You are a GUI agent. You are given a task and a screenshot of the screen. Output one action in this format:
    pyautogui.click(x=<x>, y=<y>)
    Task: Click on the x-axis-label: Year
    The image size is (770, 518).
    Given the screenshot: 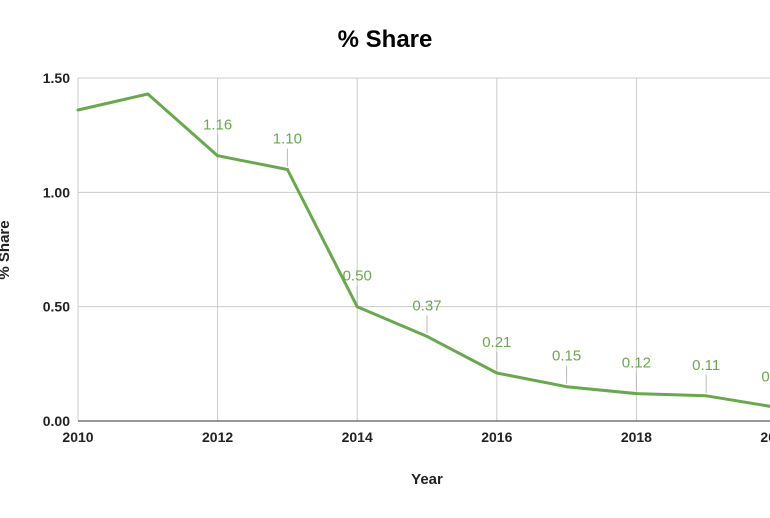 What is the action you would take?
    pyautogui.click(x=427, y=479)
    